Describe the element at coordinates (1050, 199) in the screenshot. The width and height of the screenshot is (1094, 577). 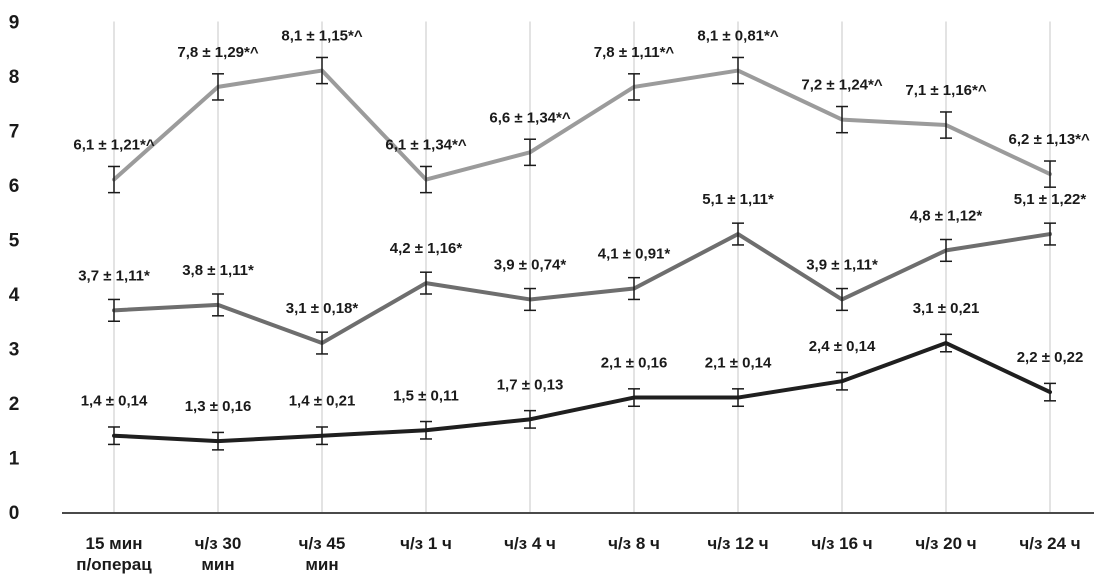
I see `data-label: 5,1 ± 1,22*` at that location.